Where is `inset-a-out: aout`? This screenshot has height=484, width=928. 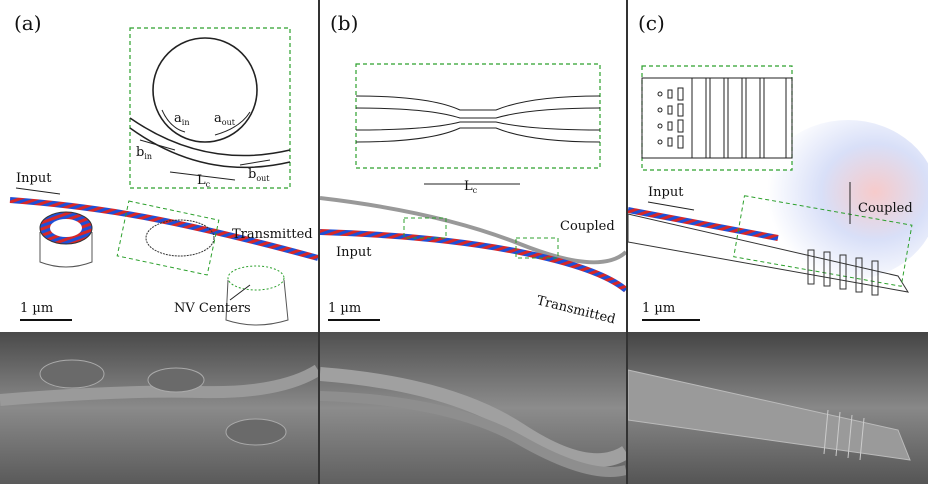
inset-a-out: aout is located at coordinates (225, 119).